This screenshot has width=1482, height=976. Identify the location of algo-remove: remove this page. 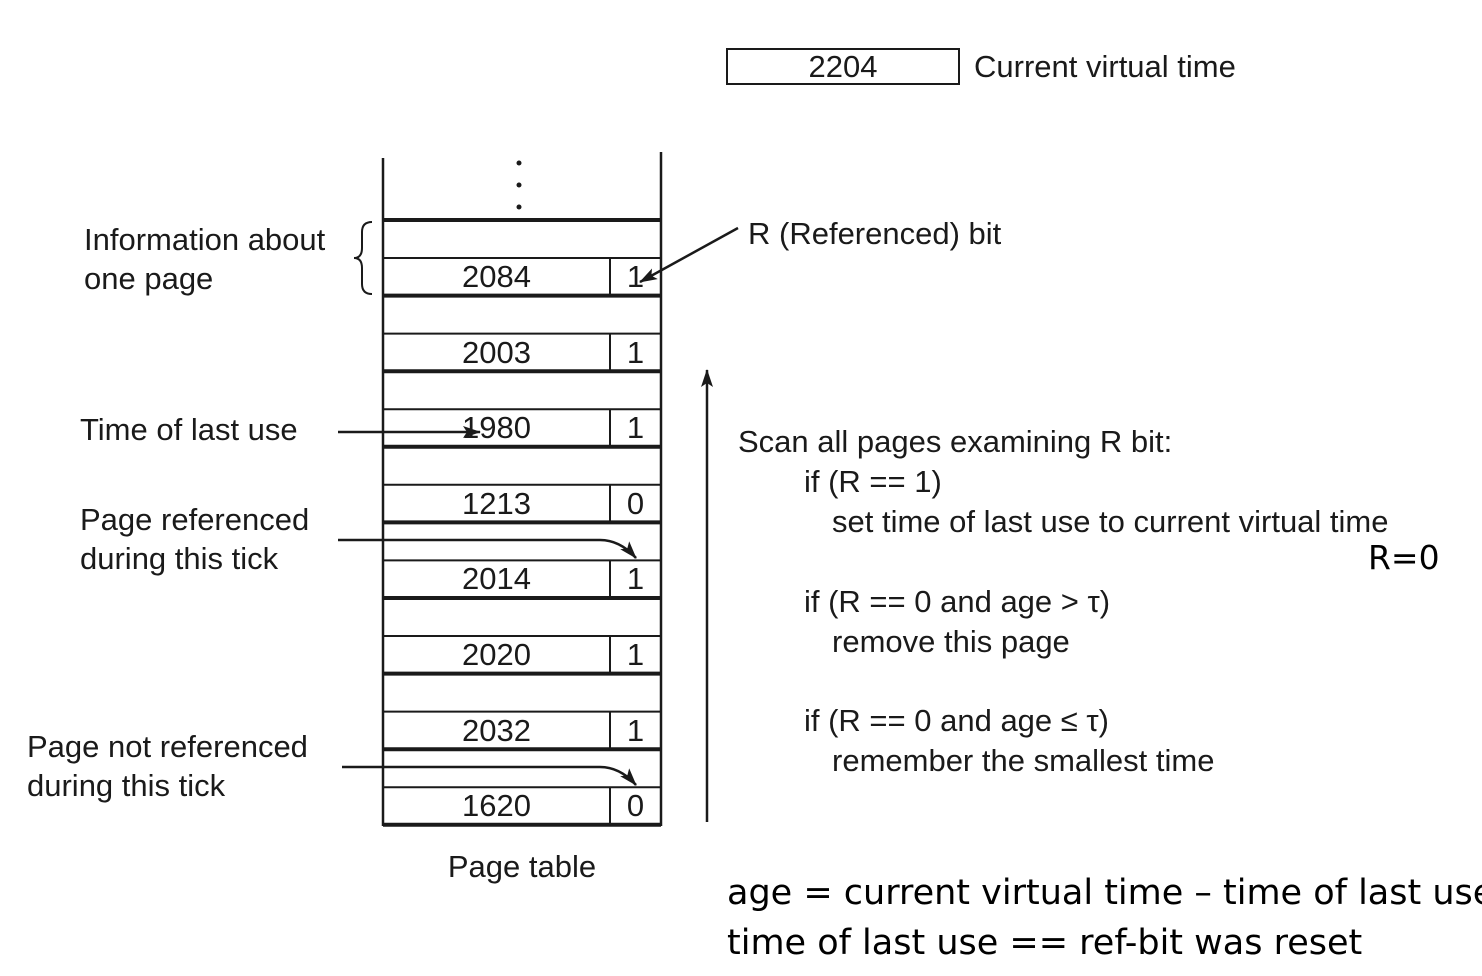
(951, 641).